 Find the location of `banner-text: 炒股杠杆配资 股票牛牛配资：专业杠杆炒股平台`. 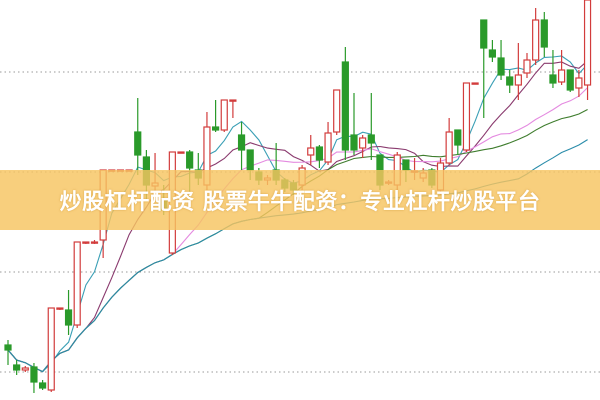

banner-text: 炒股杠杆配资 股票牛牛配资：专业杠杆炒股平台 is located at coordinates (300, 202).